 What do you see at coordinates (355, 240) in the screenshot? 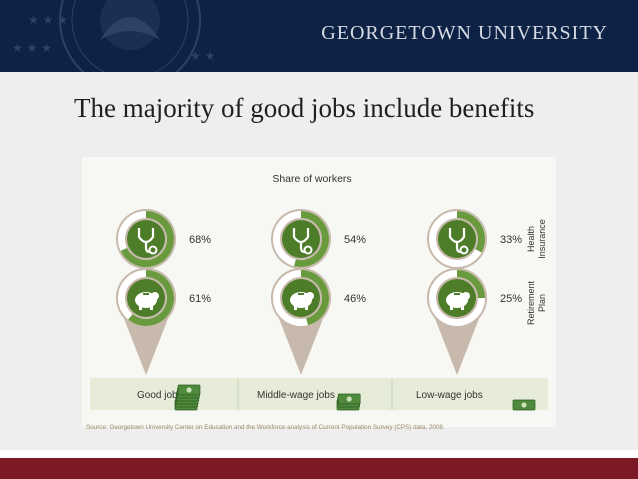
I see `value-label: 54%` at bounding box center [355, 240].